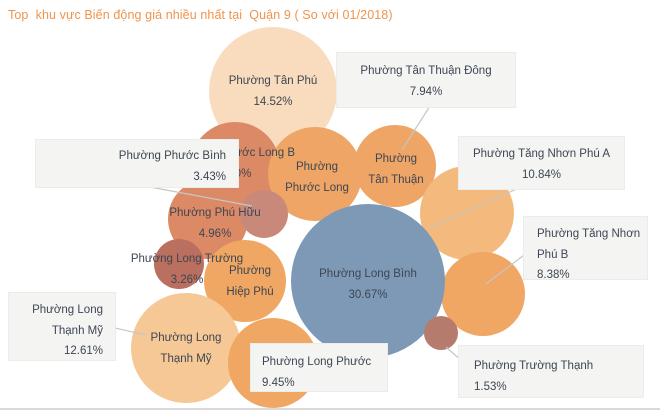 The width and height of the screenshot is (660, 420). Describe the element at coordinates (179, 264) in the screenshot. I see `bubble-long-truong` at that location.